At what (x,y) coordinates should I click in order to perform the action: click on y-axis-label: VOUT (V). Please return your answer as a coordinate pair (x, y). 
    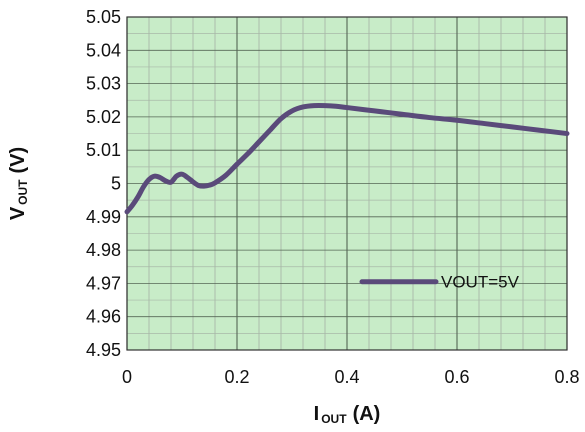
    Looking at the image, I should click on (18, 183).